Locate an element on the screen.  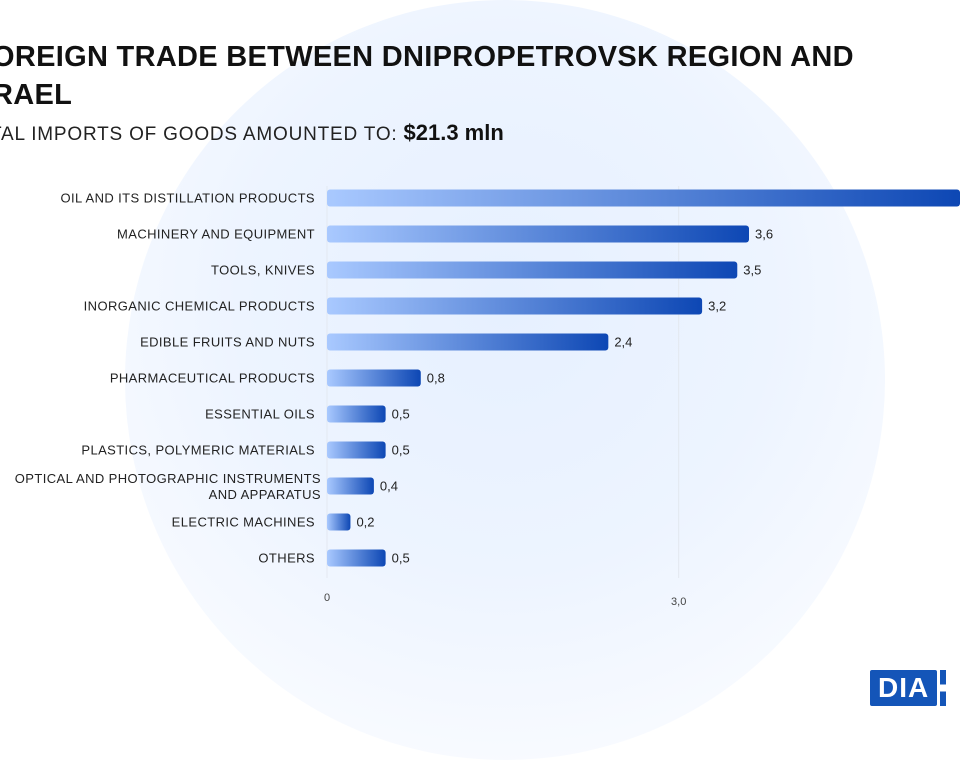
value-label: 3,5 is located at coordinates (752, 270).